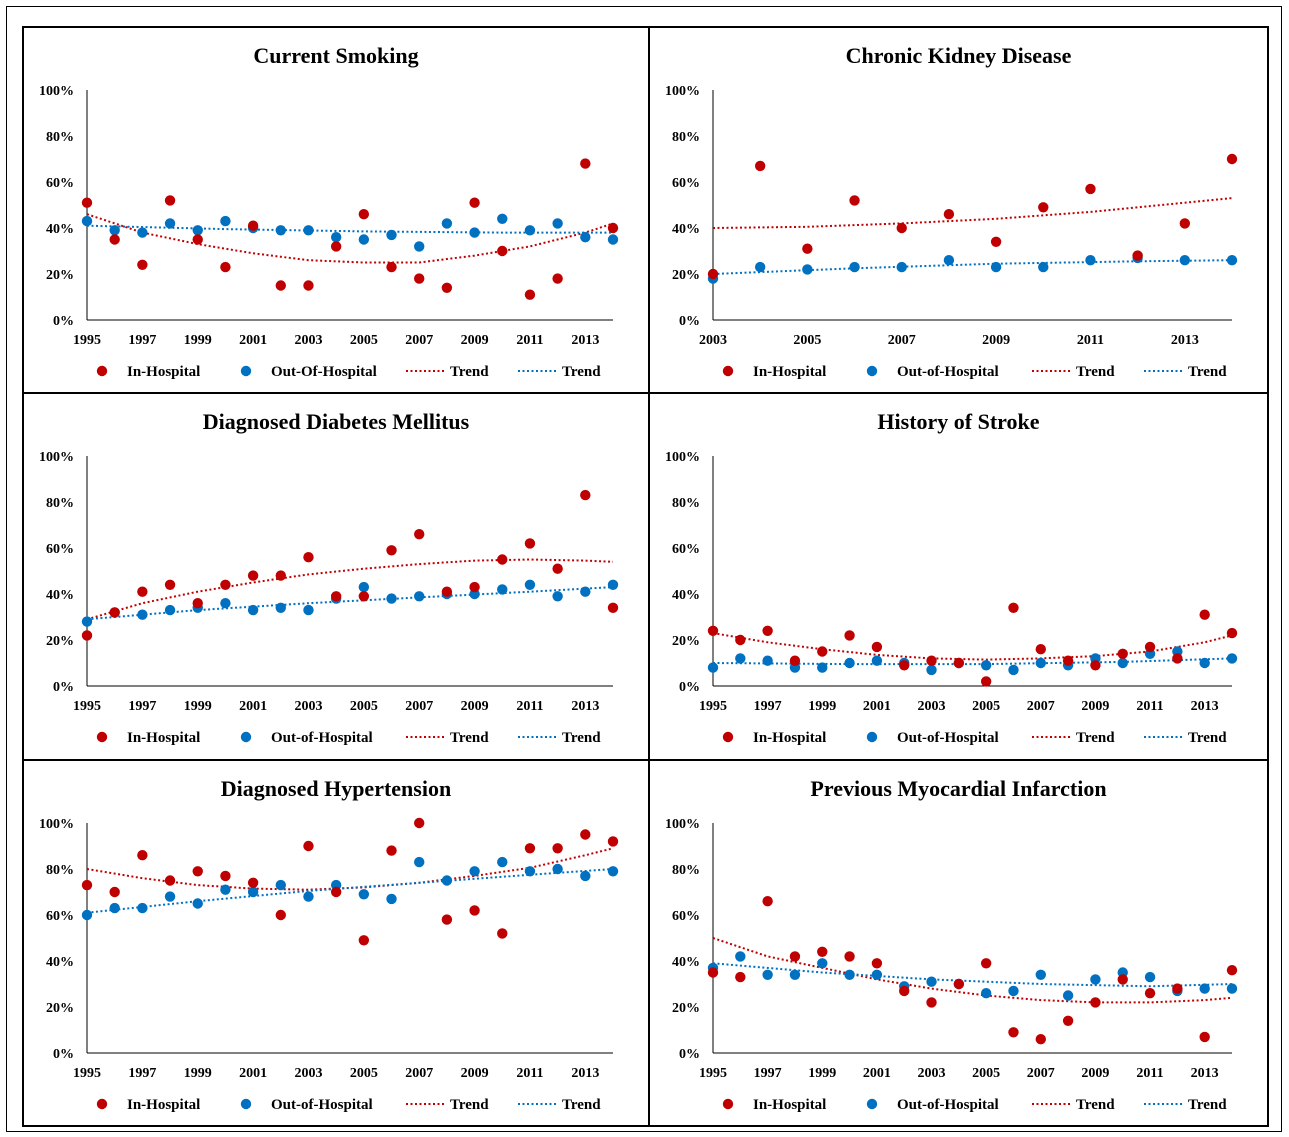 The image size is (1289, 1137). Describe the element at coordinates (1149, 1073) in the screenshot. I see `x-tick-label: 2011` at that location.